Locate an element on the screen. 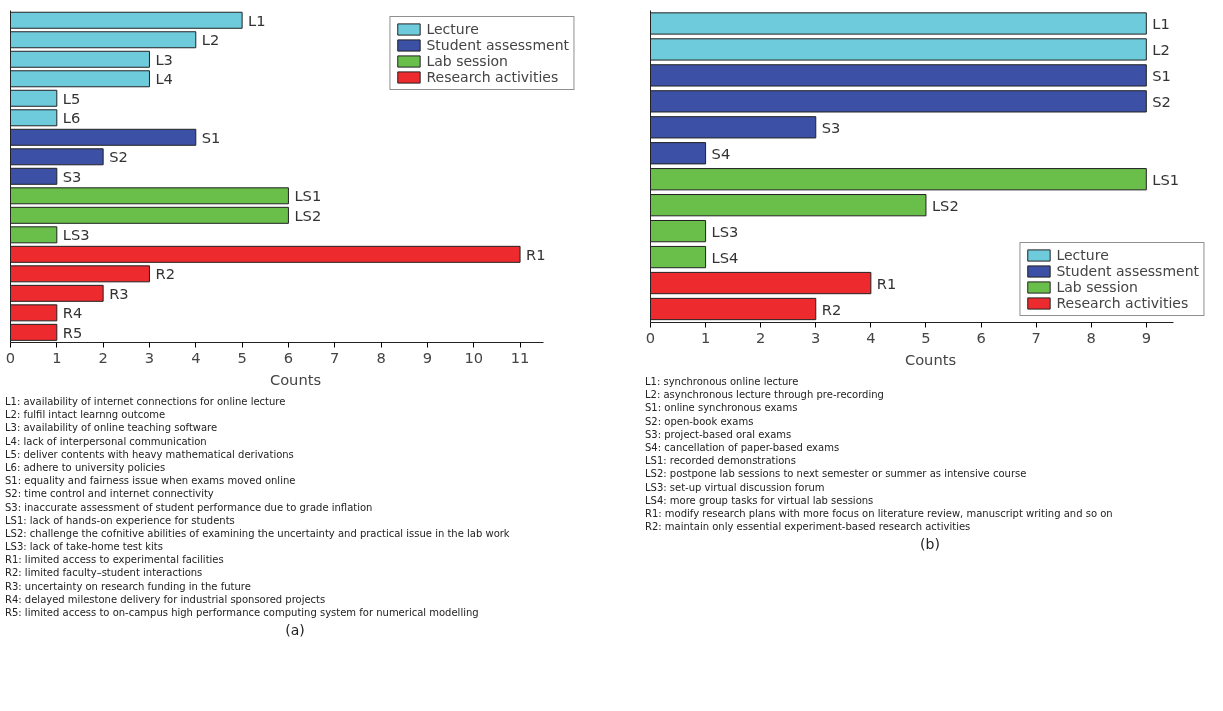  x-tick-label: 11 is located at coordinates (520, 357).